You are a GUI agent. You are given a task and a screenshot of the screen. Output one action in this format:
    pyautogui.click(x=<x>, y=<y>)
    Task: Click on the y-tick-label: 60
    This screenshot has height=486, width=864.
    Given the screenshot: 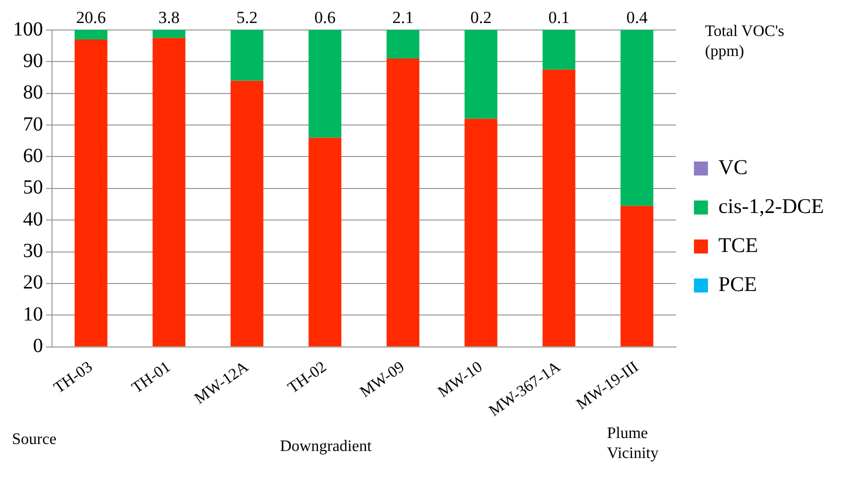 What is the action you would take?
    pyautogui.click(x=33, y=155)
    